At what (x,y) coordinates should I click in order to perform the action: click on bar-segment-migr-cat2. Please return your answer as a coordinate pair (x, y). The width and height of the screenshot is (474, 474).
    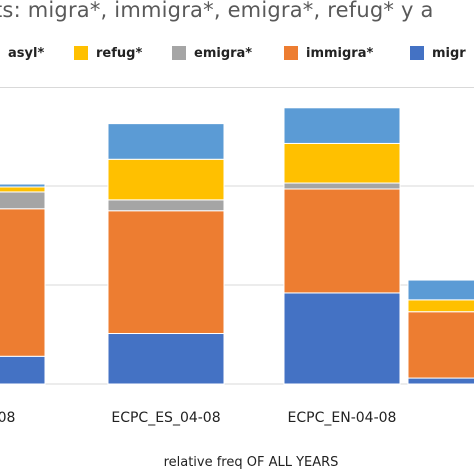
    Looking at the image, I should click on (342, 338).